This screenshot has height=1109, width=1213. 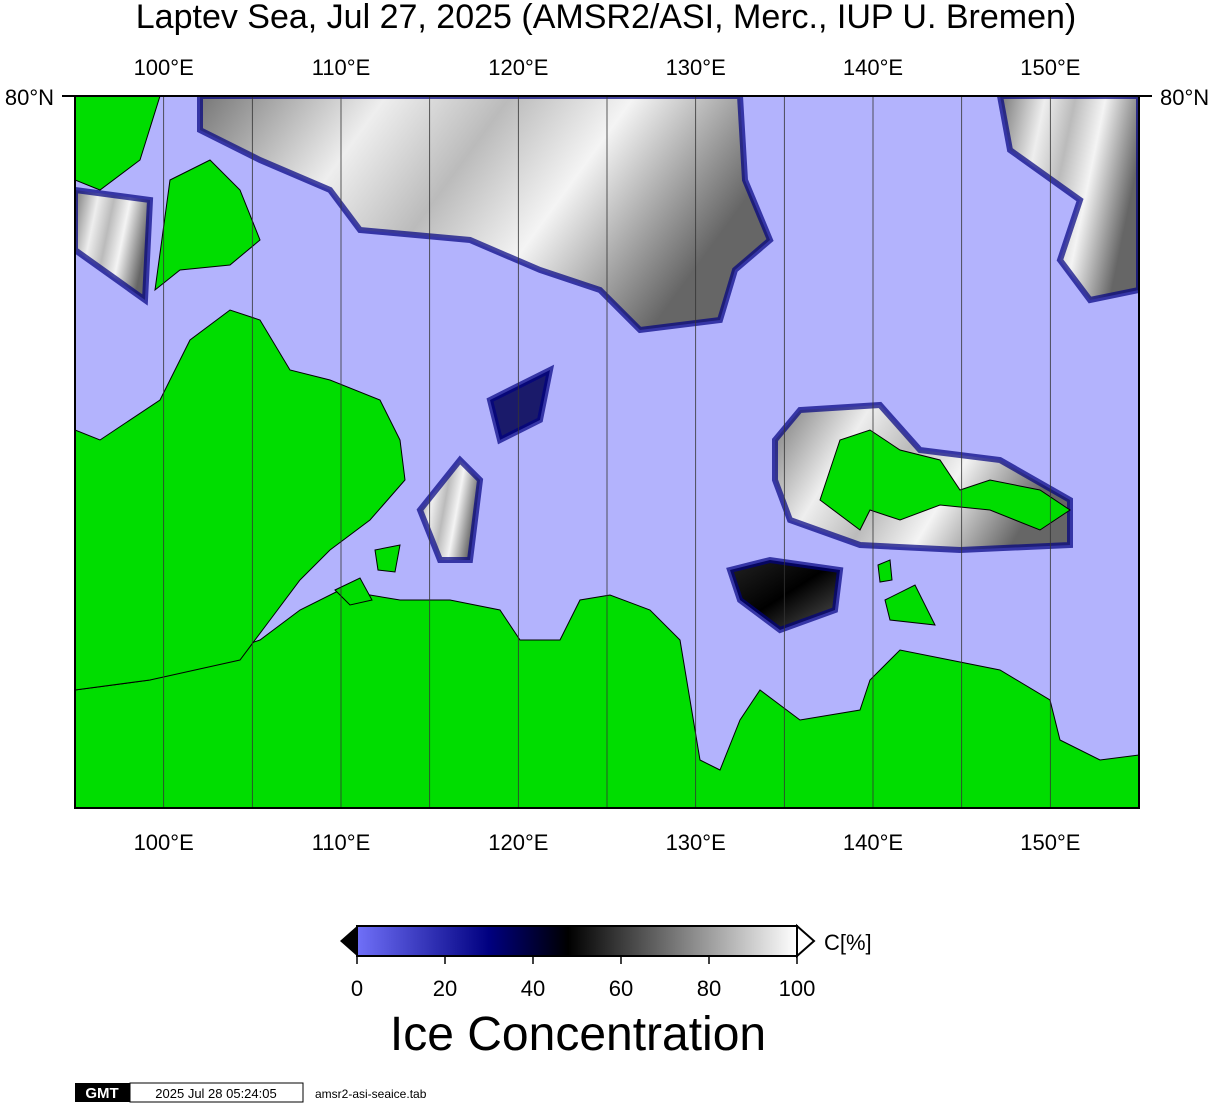 What do you see at coordinates (1050, 67) in the screenshot?
I see `lon-label-top: 150°E` at bounding box center [1050, 67].